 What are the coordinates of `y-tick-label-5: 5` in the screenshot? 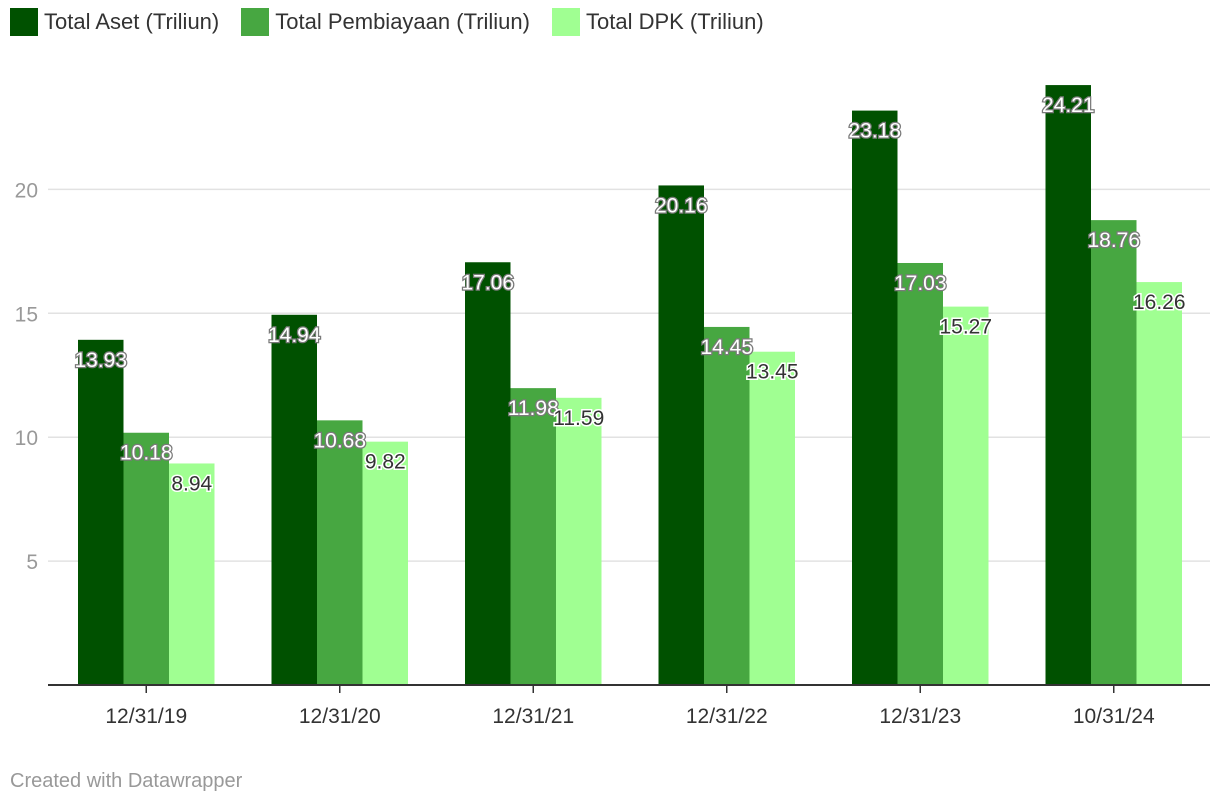 It's located at (32, 562).